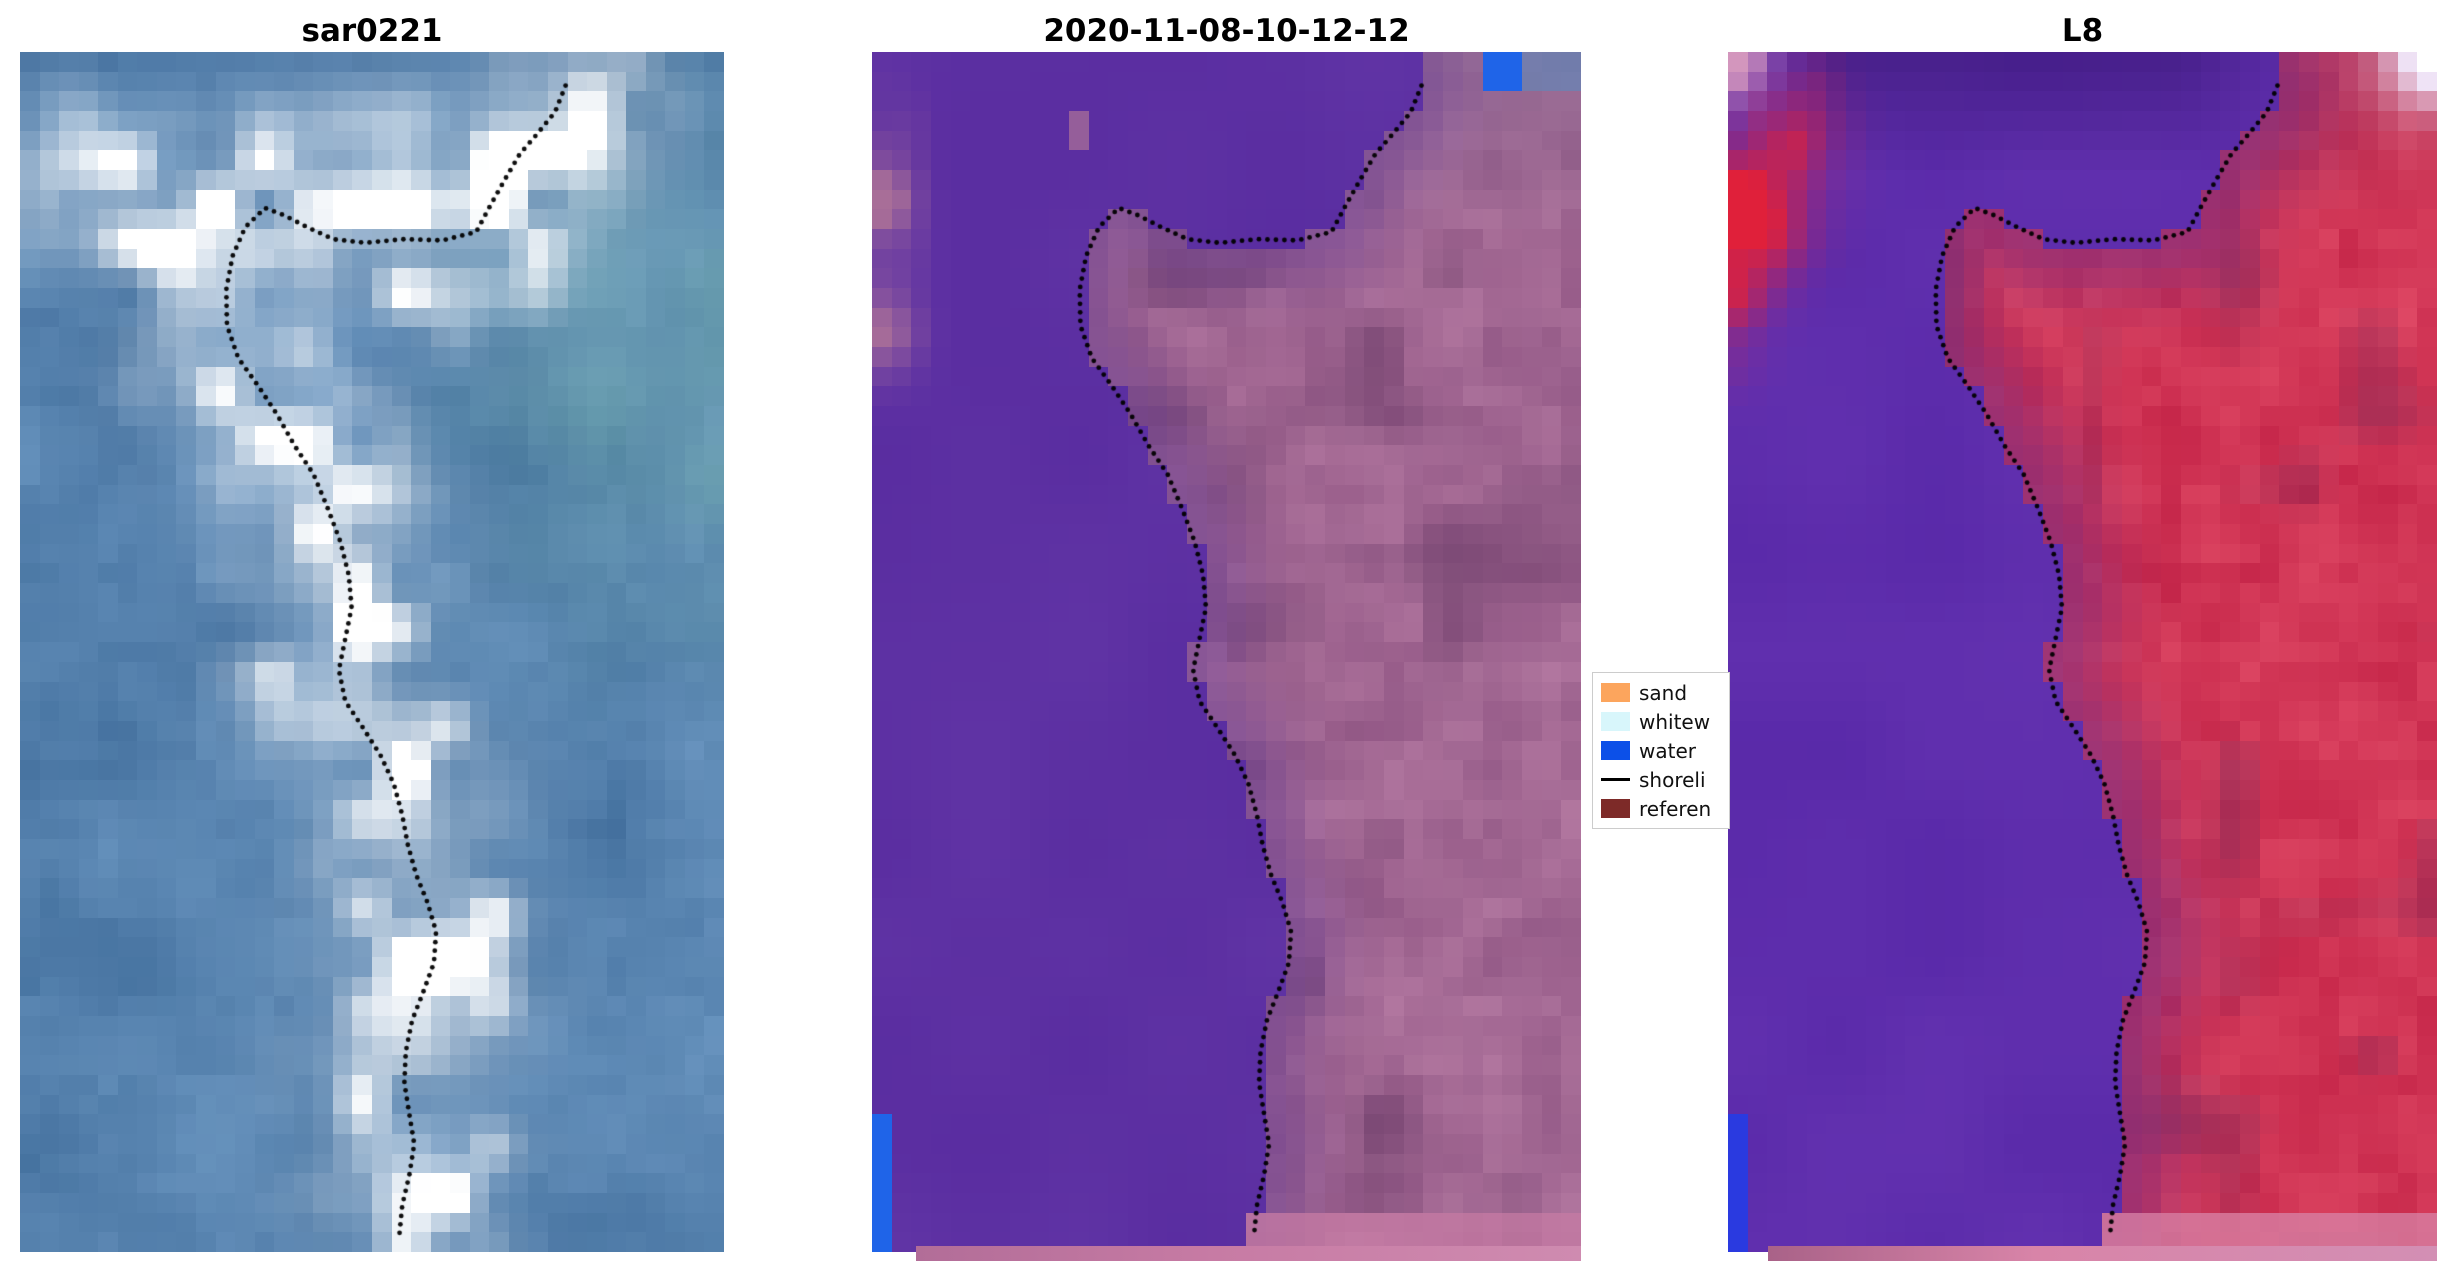  I want to click on legend-label-reference: referen, so click(1675, 808).